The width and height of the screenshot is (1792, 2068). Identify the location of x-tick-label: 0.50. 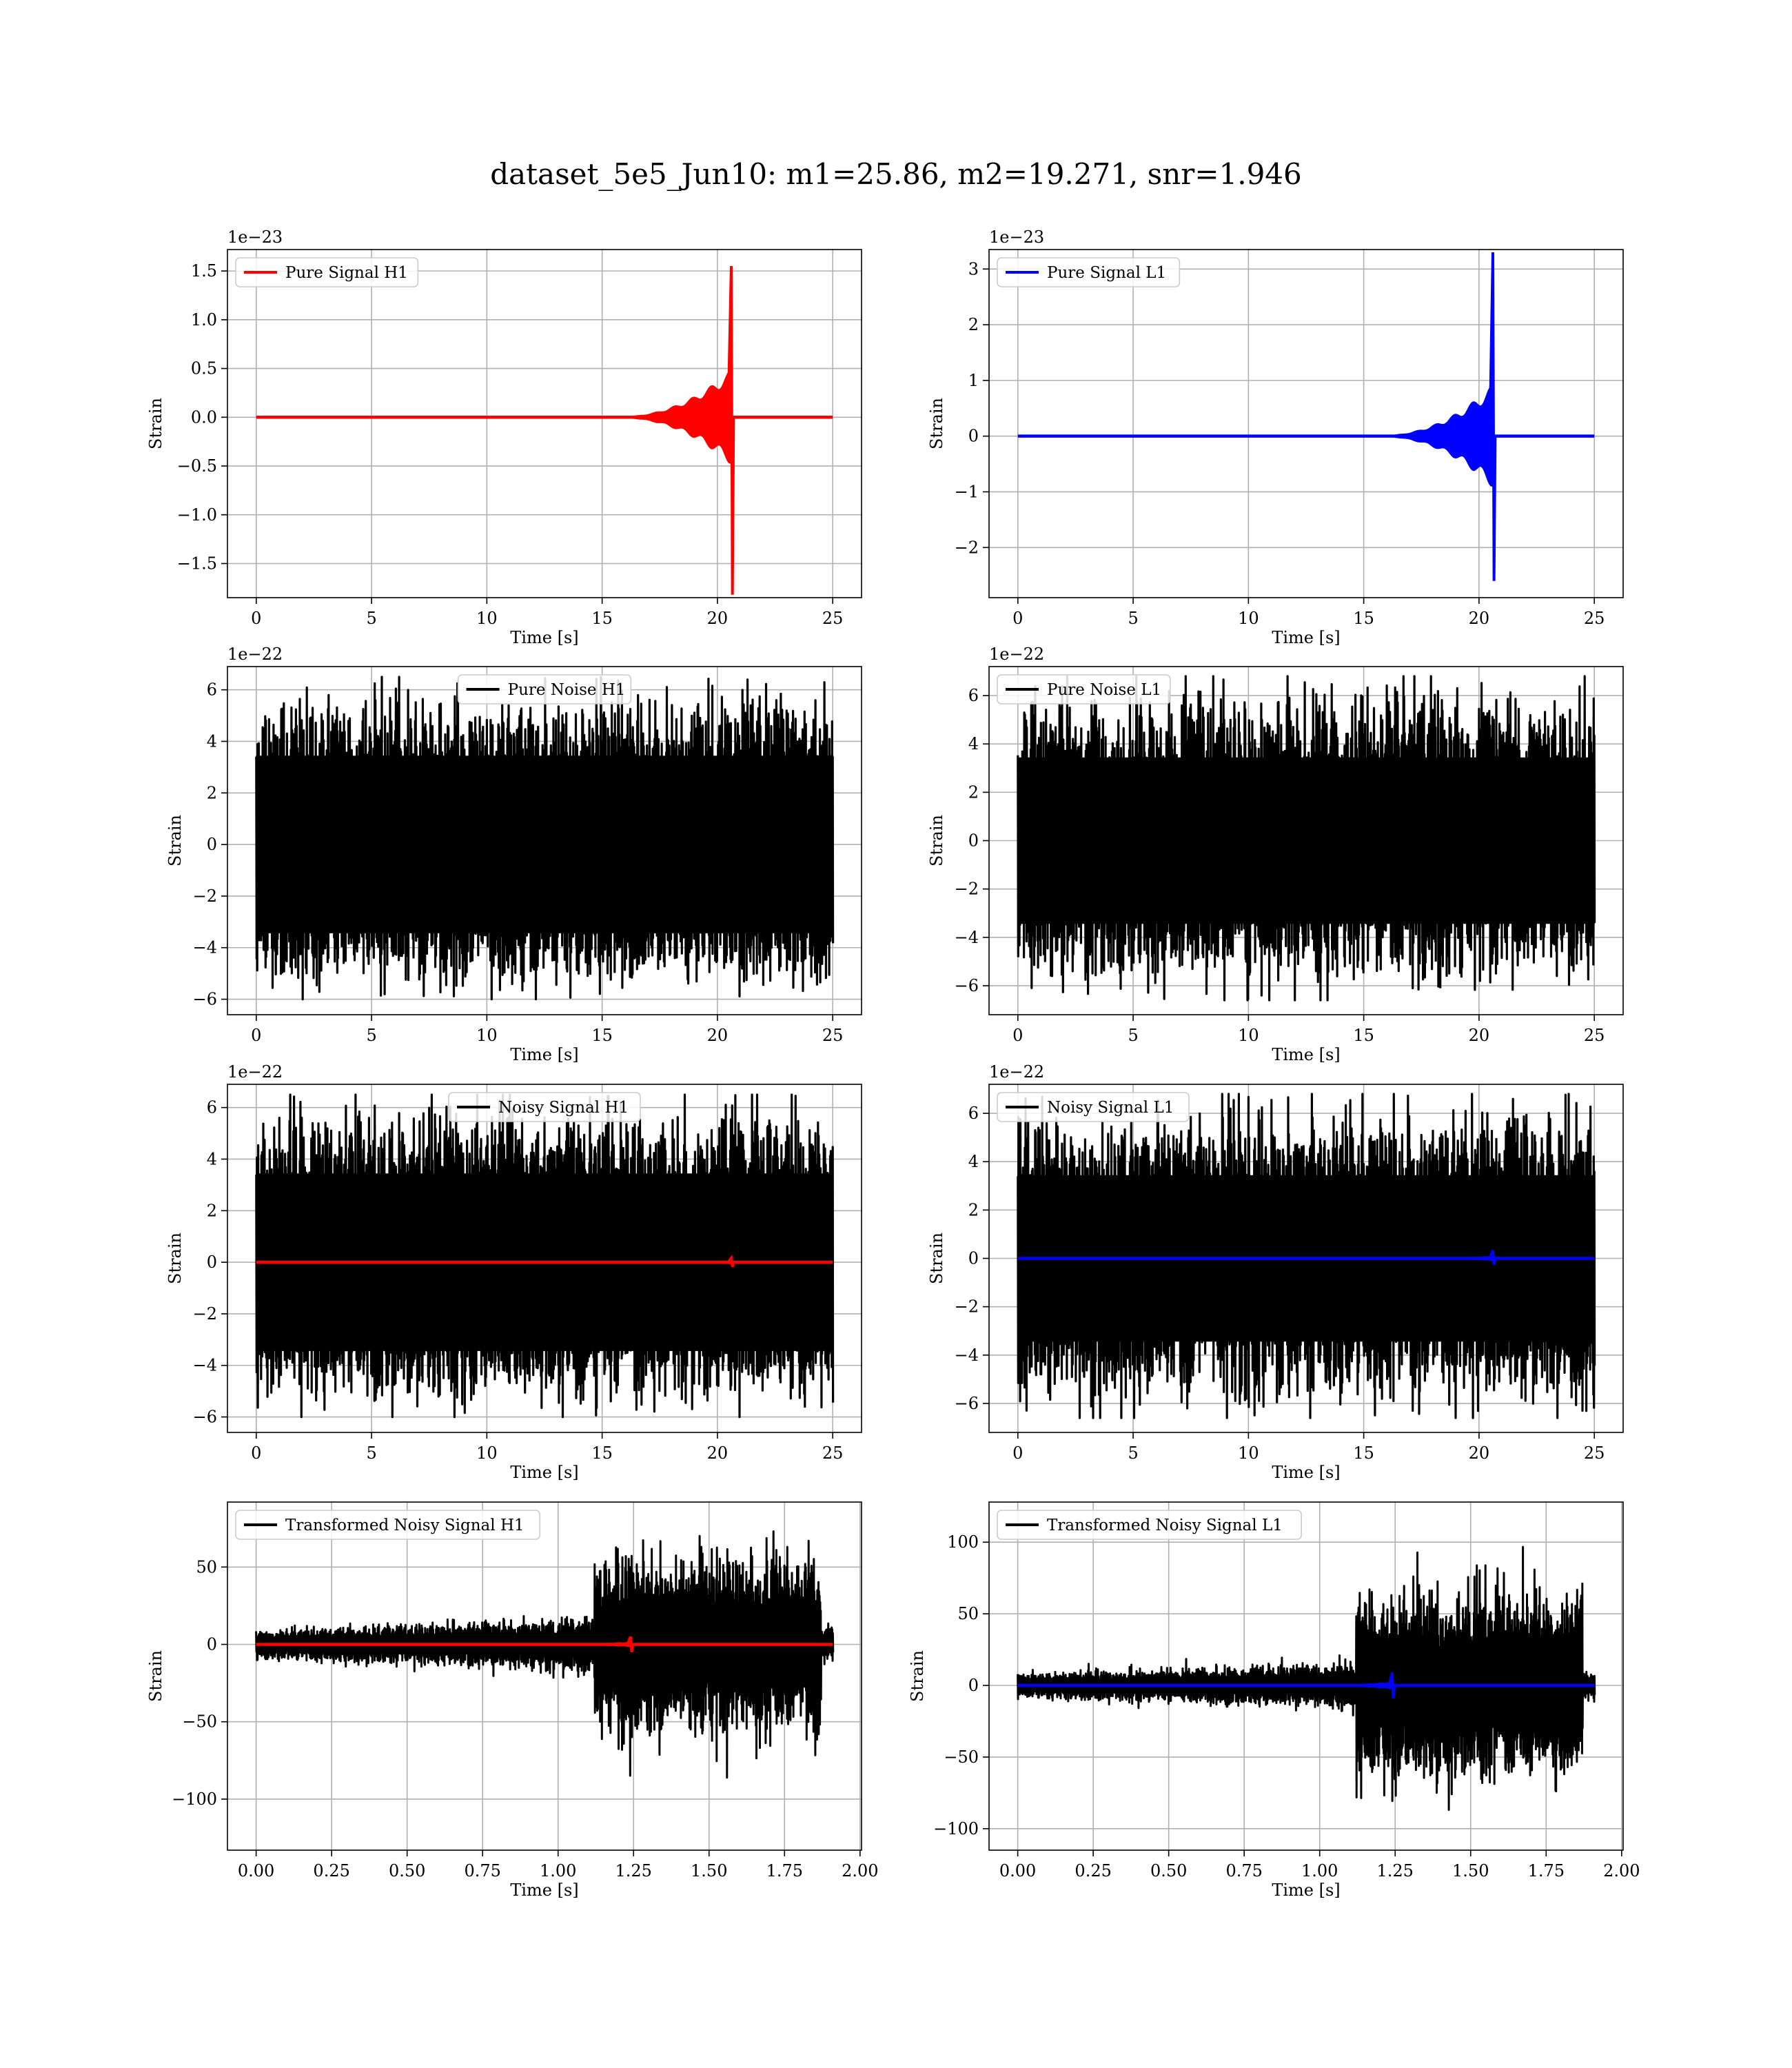
(407, 1871).